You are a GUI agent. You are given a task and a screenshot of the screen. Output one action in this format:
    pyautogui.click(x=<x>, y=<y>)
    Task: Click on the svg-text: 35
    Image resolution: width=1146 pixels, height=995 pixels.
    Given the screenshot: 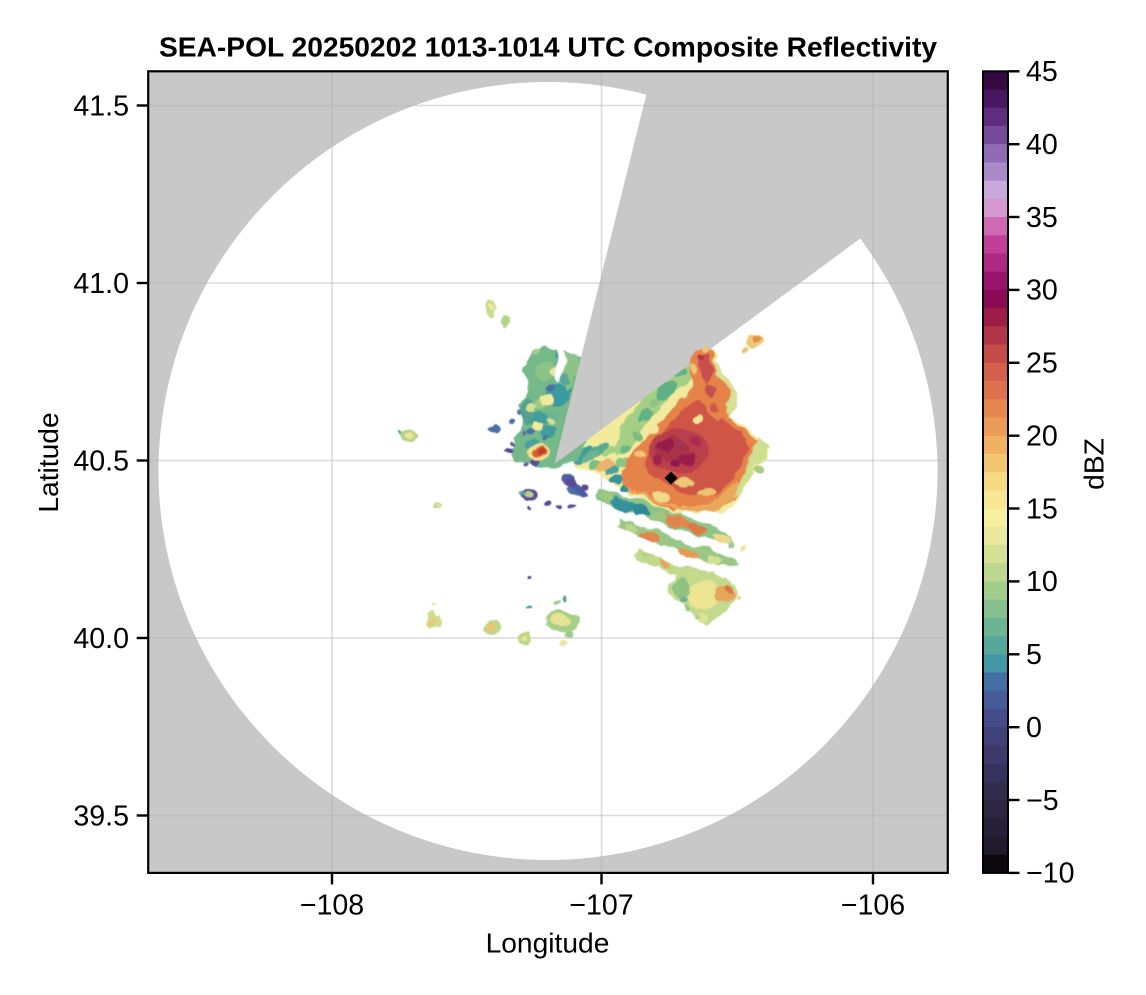 What is the action you would take?
    pyautogui.click(x=1042, y=218)
    